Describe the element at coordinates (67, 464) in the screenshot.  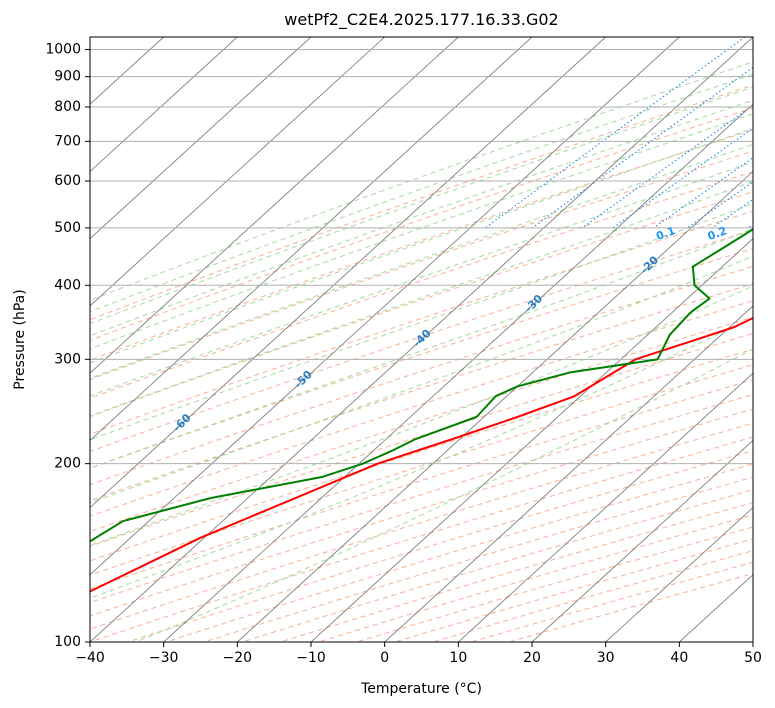
I see `y-tick-label: 200` at that location.